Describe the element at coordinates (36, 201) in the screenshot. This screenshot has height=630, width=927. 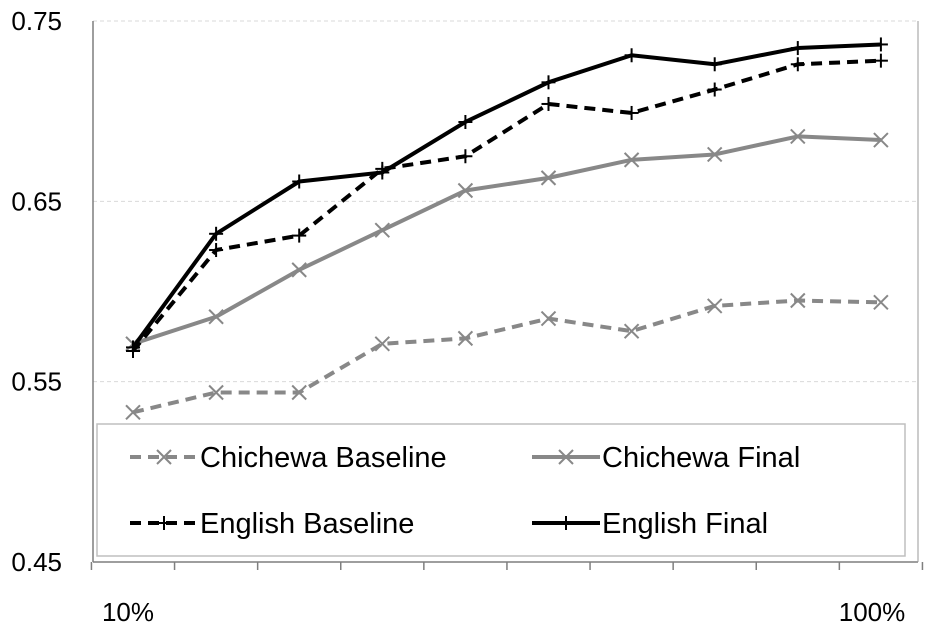
I see `y-tick-label: 0.65` at that location.